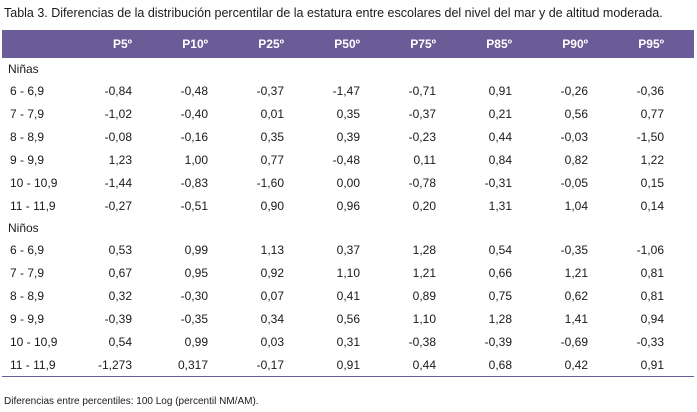  Describe the element at coordinates (348, 205) in the screenshot. I see `value-cell: 0,96` at that location.